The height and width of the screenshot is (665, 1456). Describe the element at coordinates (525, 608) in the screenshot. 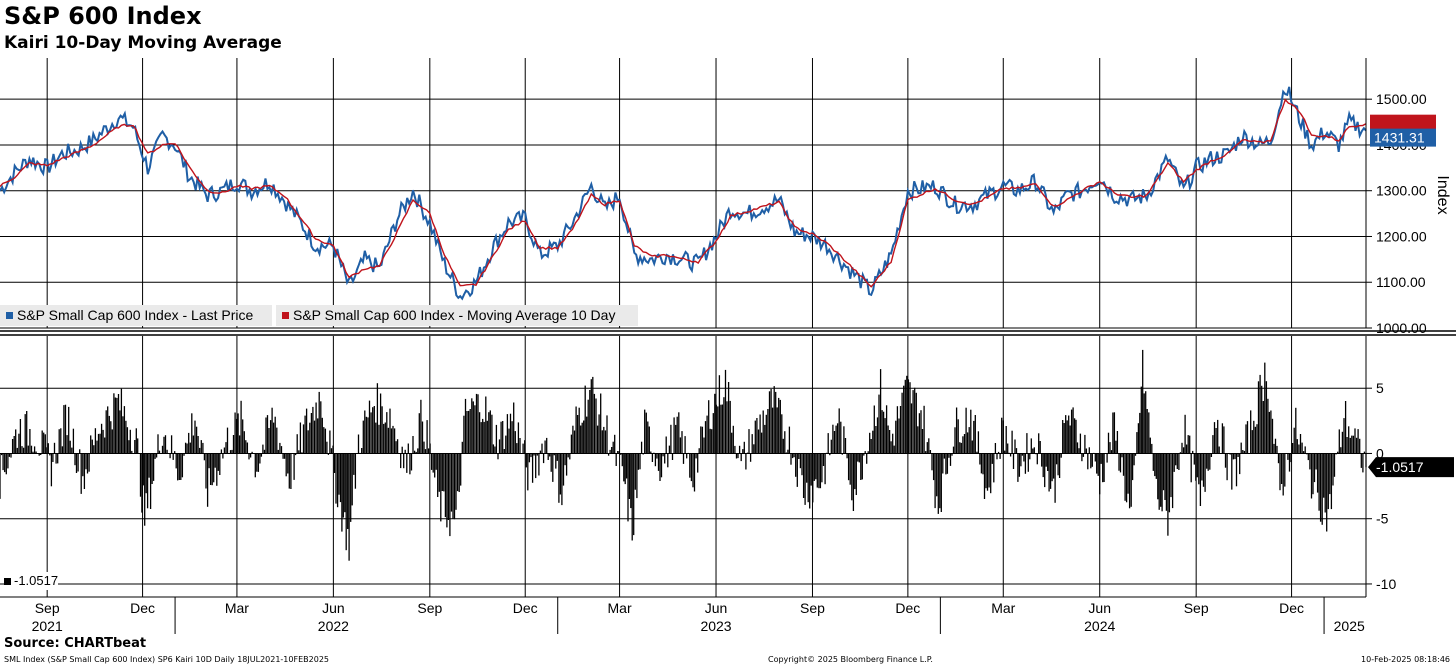

I see `x-tick-month-5: Dec` at that location.